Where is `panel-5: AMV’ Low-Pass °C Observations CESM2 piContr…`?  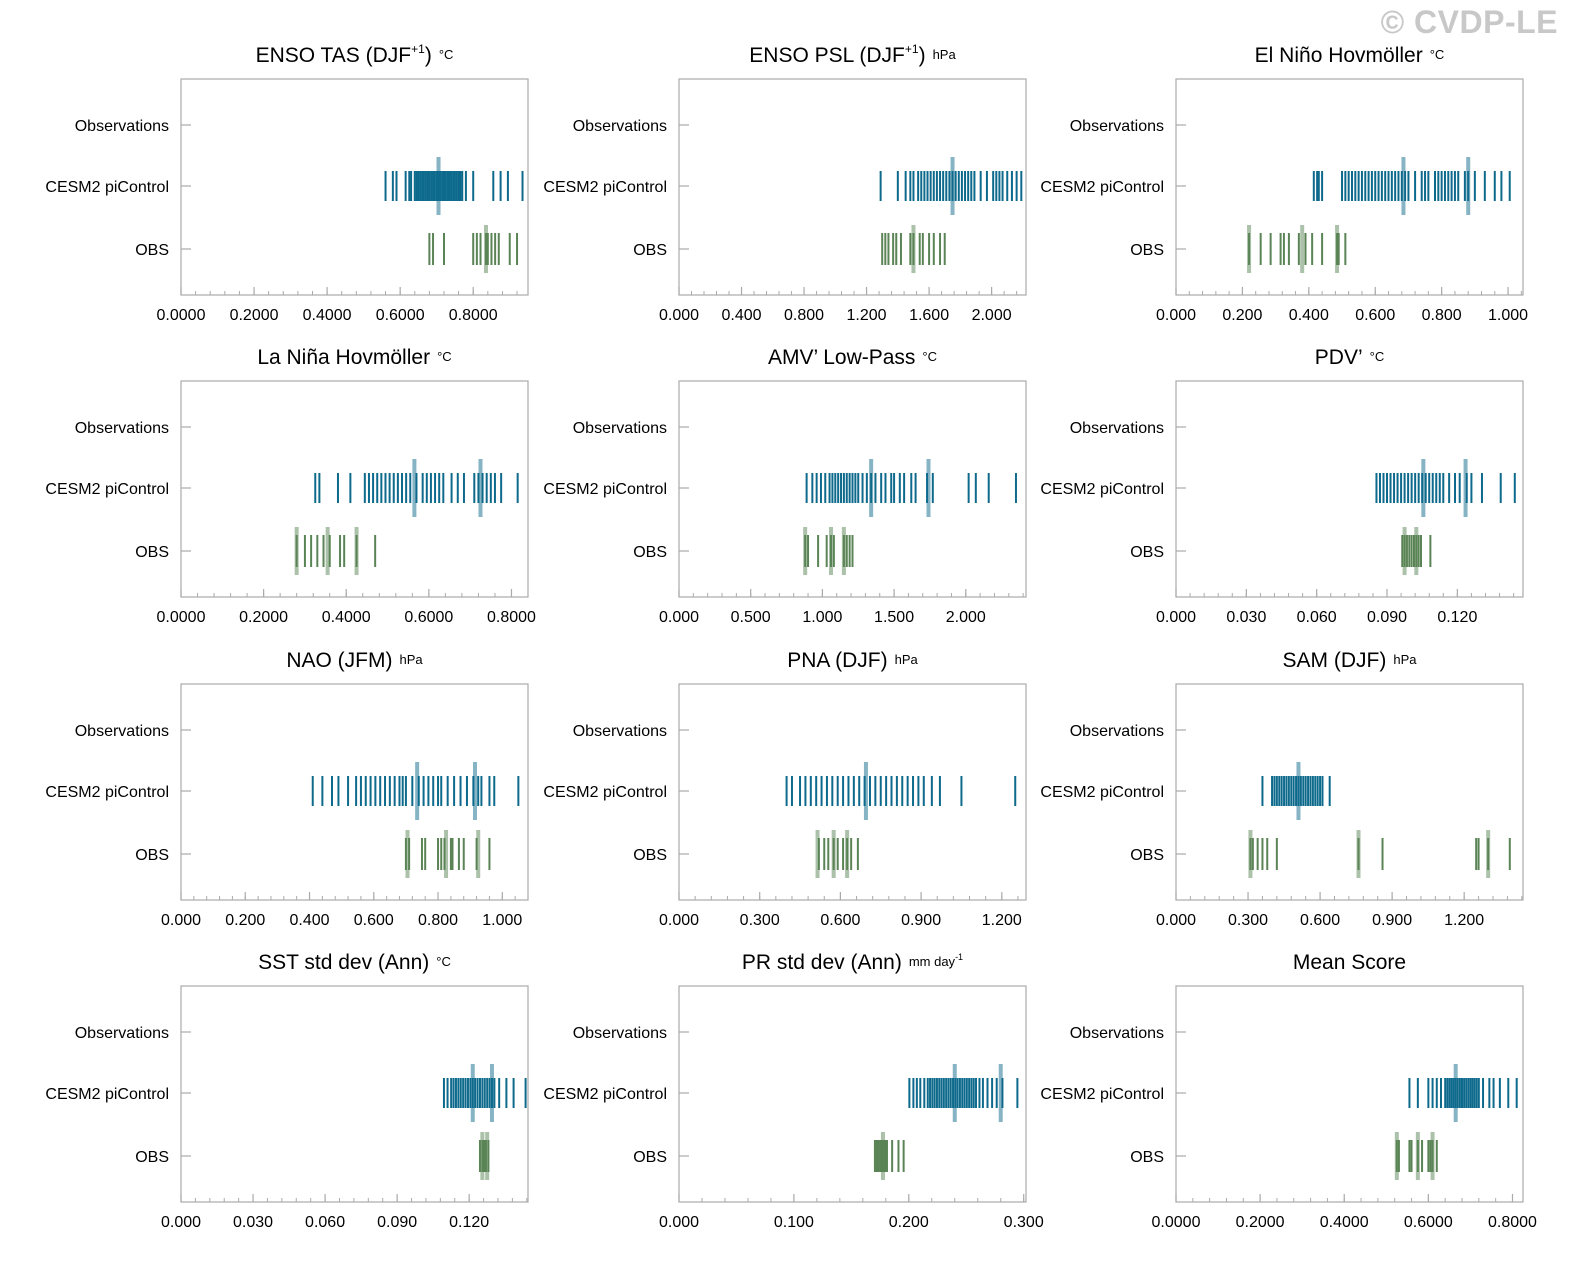
panel-5: AMV’ Low-Pass °C Observations CESM2 piContr… is located at coordinates (785, 486).